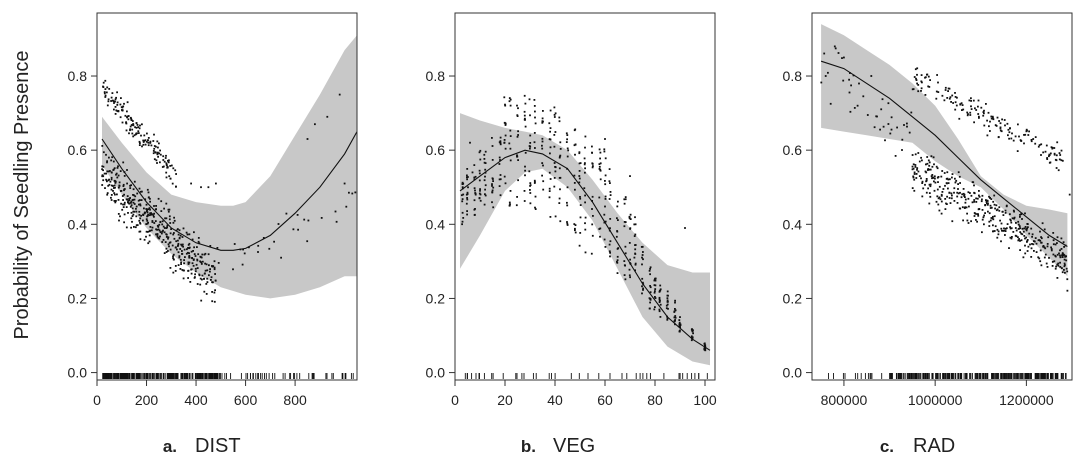  Describe the element at coordinates (1026, 400) in the screenshot. I see `x-tick-label: 1200000` at that location.